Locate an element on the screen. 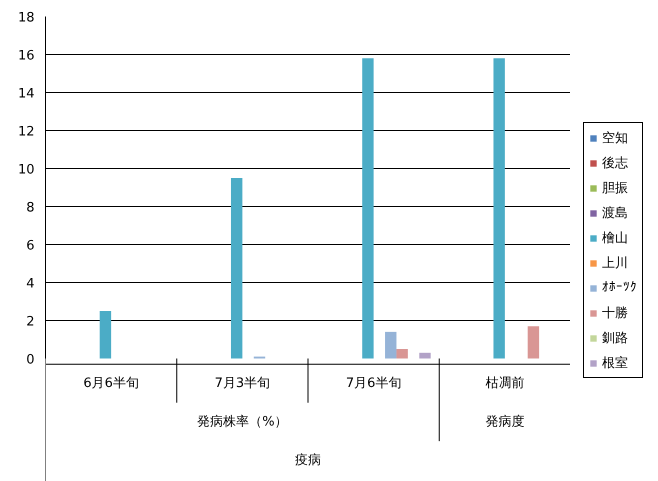 The height and width of the screenshot is (481, 658). x-tick-label: 6月6半旬 is located at coordinates (111, 383).